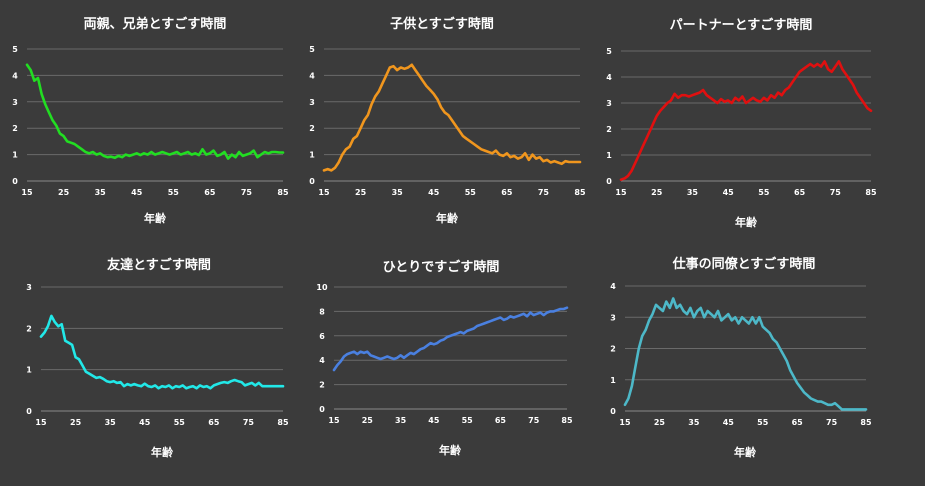 The image size is (925, 486). Describe the element at coordinates (322, 311) in the screenshot. I see `y-tick-label: 8` at that location.